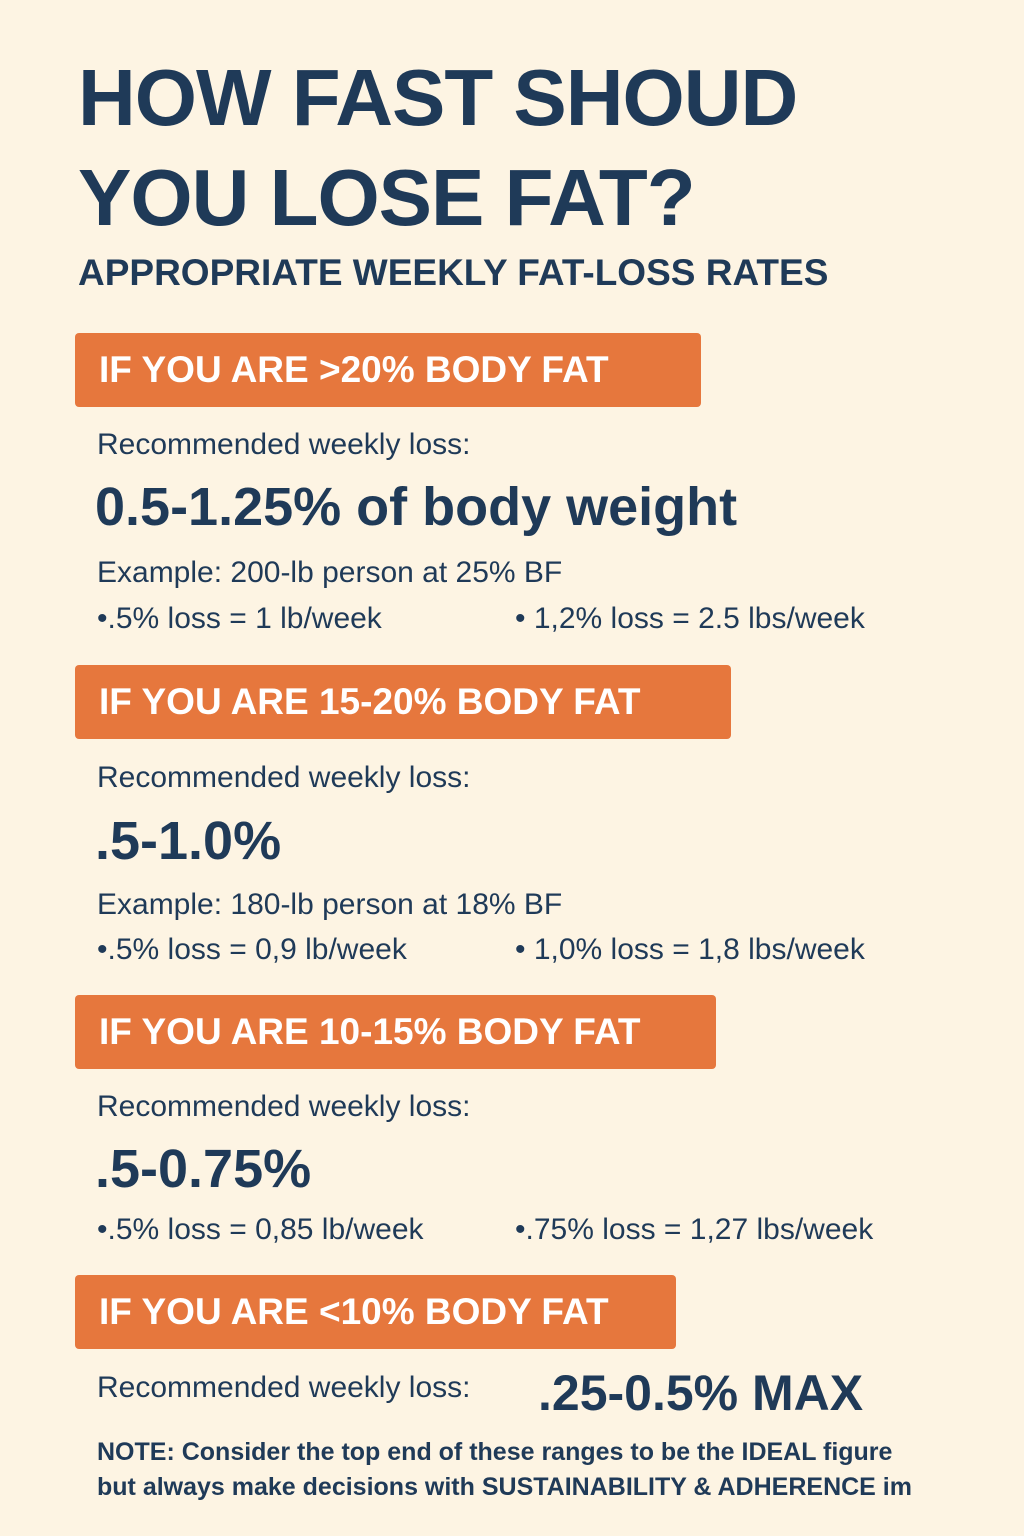  What do you see at coordinates (690, 949) in the screenshot?
I see `bullet: • 1,0% loss = 1,8 lbs/week` at bounding box center [690, 949].